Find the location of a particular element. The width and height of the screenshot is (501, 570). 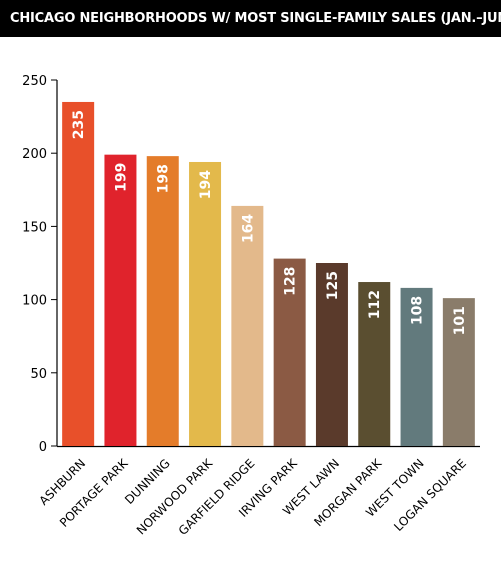

x-tick-label: NORWOOD PARK is located at coordinates (175, 496).